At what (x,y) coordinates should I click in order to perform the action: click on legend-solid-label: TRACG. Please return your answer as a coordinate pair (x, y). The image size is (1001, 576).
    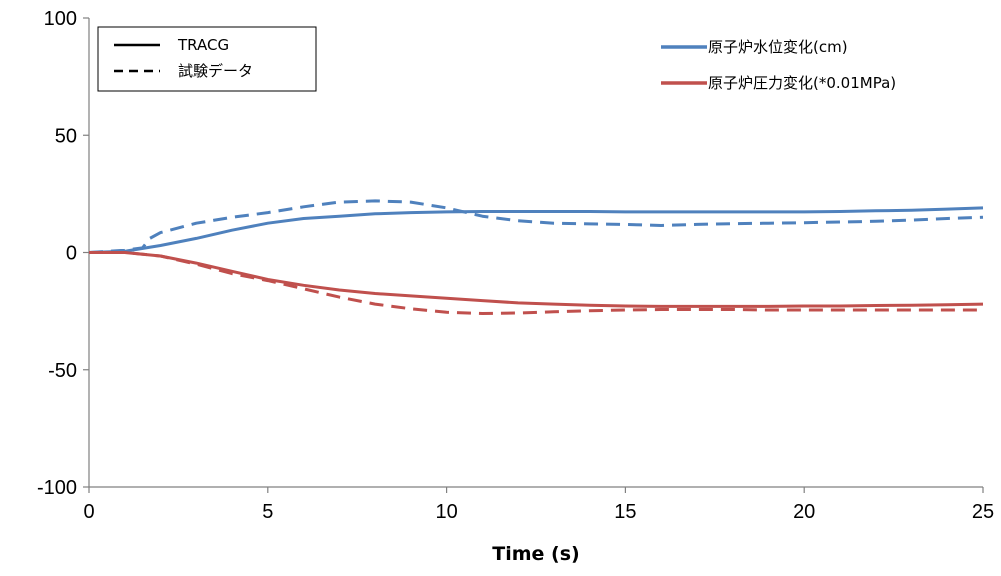
    Looking at the image, I should click on (203, 45).